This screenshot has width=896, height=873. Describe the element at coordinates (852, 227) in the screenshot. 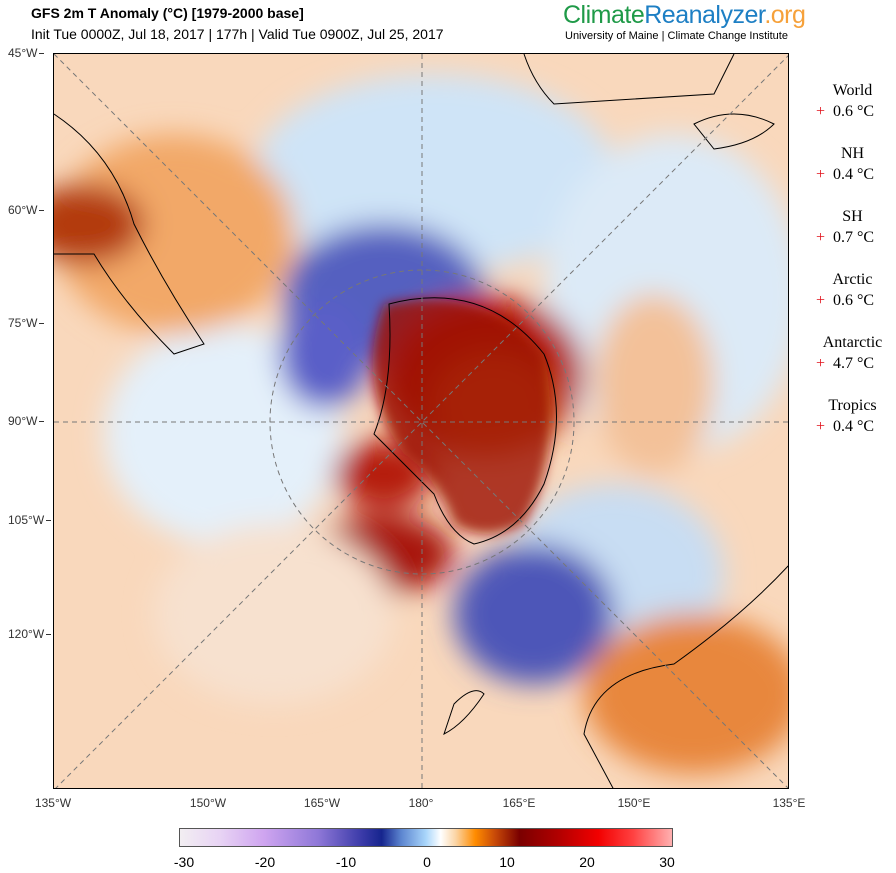

I see `stat-sh: SH +0.7 °C` at that location.